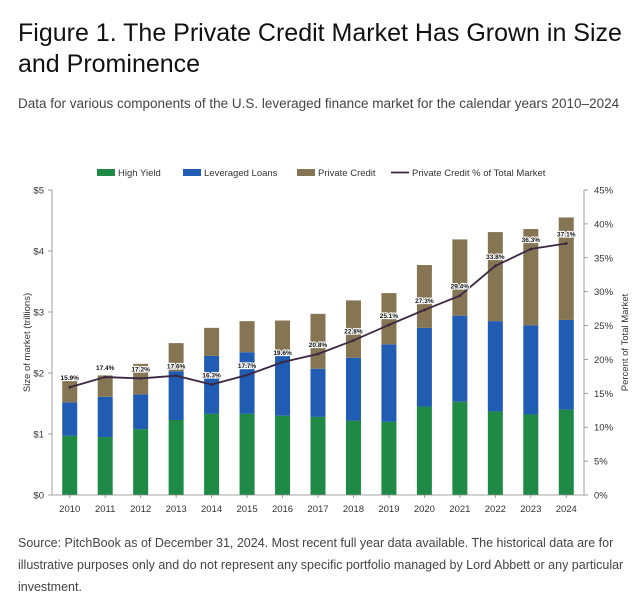  Describe the element at coordinates (389, 383) in the screenshot. I see `bar-leveraged-loans-2019` at that location.